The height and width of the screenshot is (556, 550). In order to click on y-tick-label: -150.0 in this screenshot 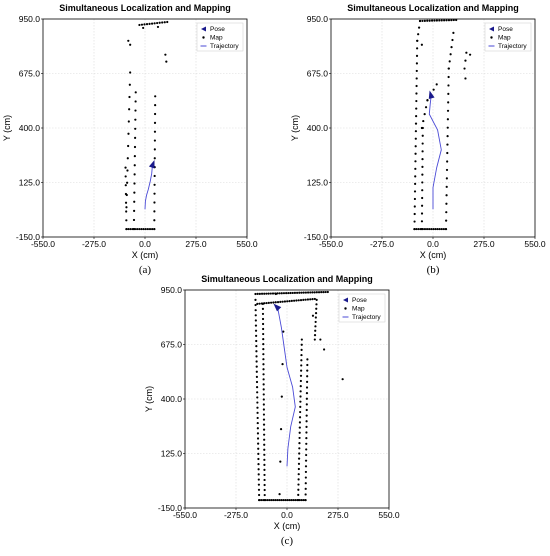, I will do `click(28, 237)`.